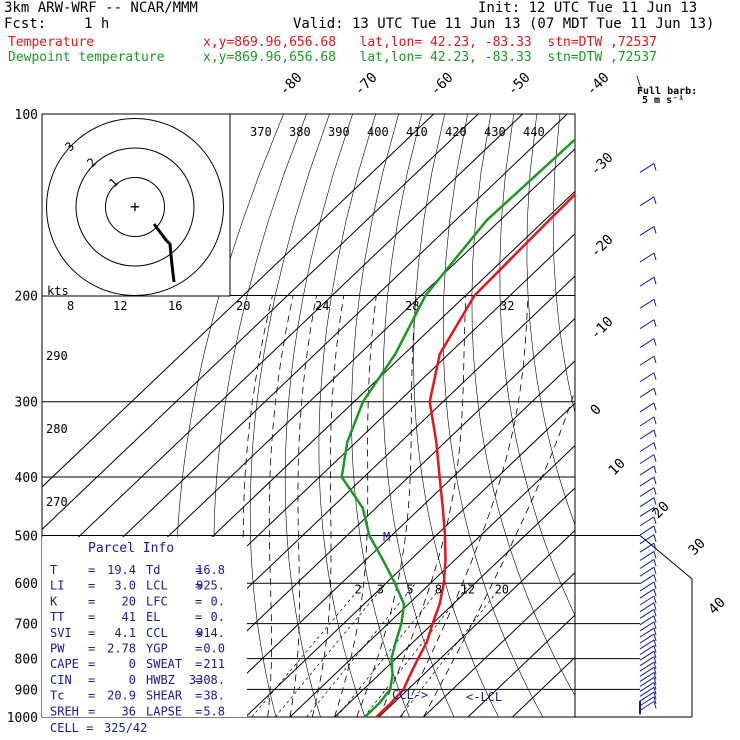  What do you see at coordinates (157, 633) in the screenshot?
I see `parcel-key: CCL` at bounding box center [157, 633].